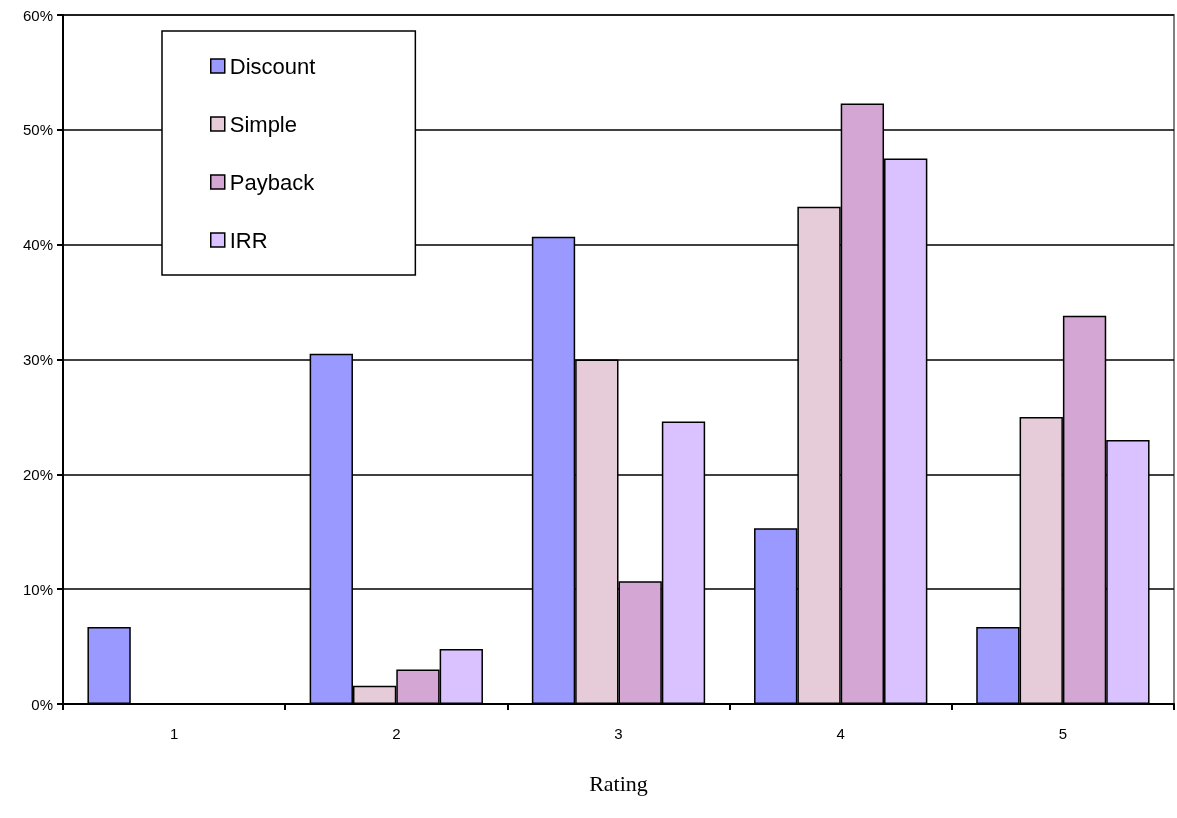 This screenshot has width=1177, height=818. I want to click on x-tick-label: 1, so click(174, 733).